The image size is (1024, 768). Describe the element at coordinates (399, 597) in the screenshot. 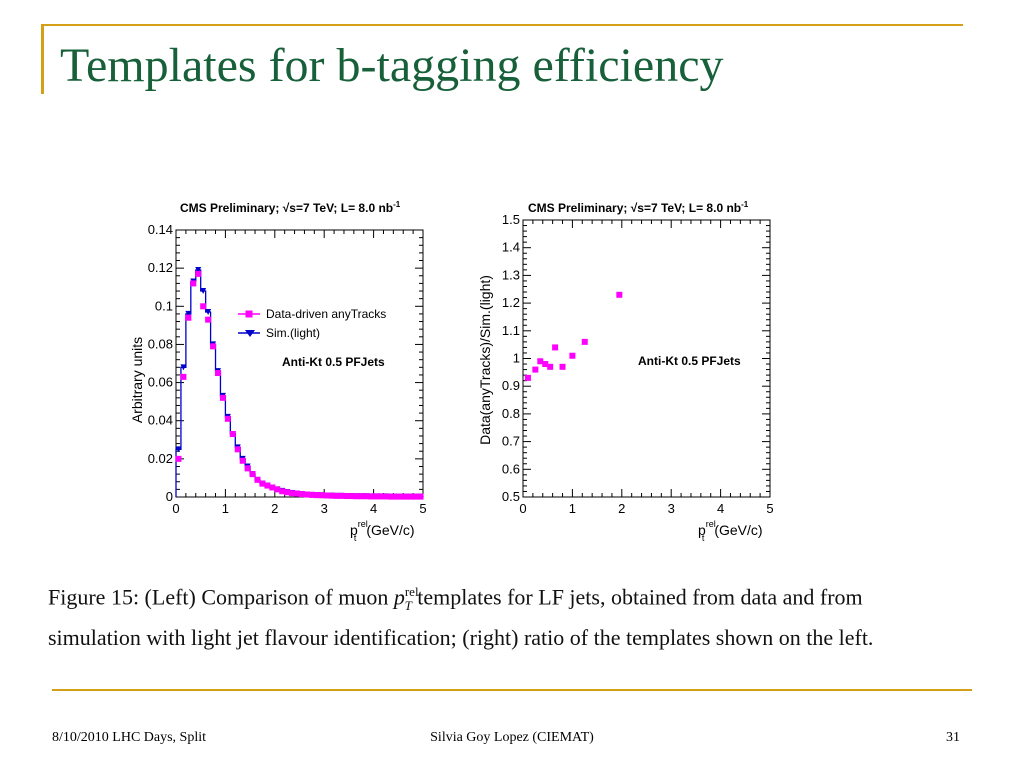

I see `caption-symbol: p` at that location.